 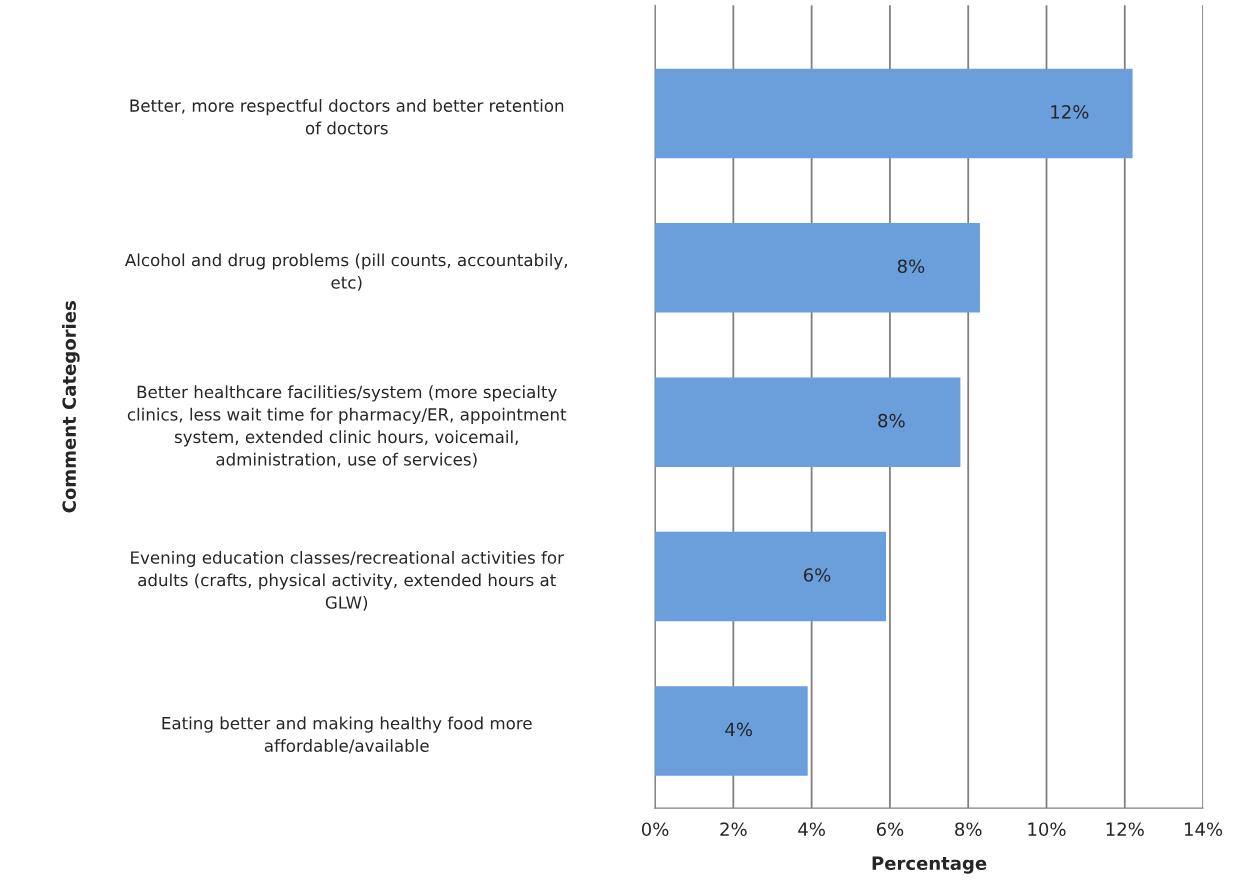 I want to click on x-tick-label: 8%, so click(x=968, y=829).